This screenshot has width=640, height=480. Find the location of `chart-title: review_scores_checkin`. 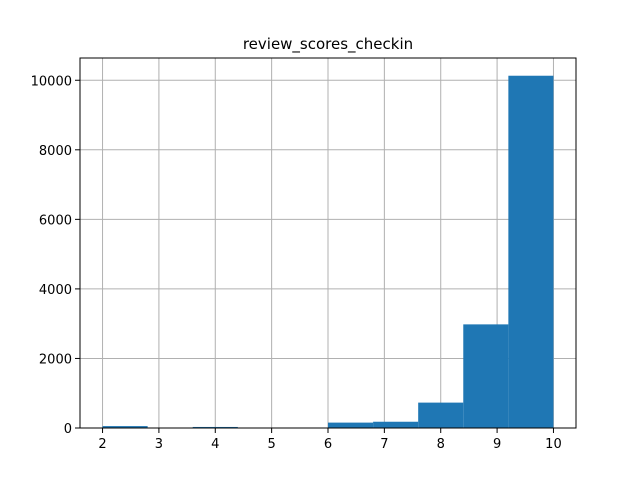

chart-title: review_scores_checkin is located at coordinates (328, 44).